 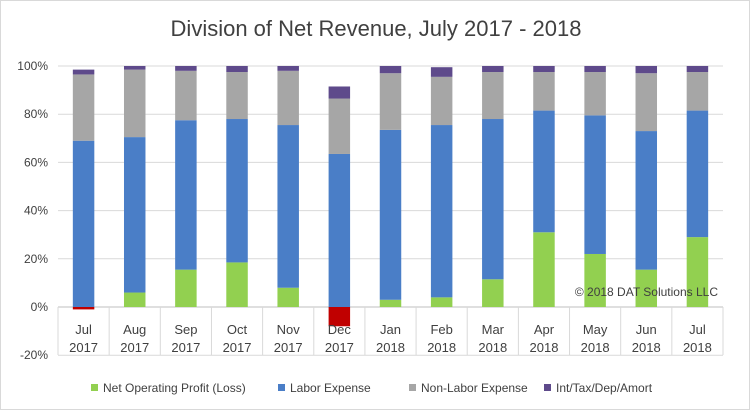 What do you see at coordinates (544, 329) in the screenshot?
I see `x-tick-label-month: Apr` at bounding box center [544, 329].